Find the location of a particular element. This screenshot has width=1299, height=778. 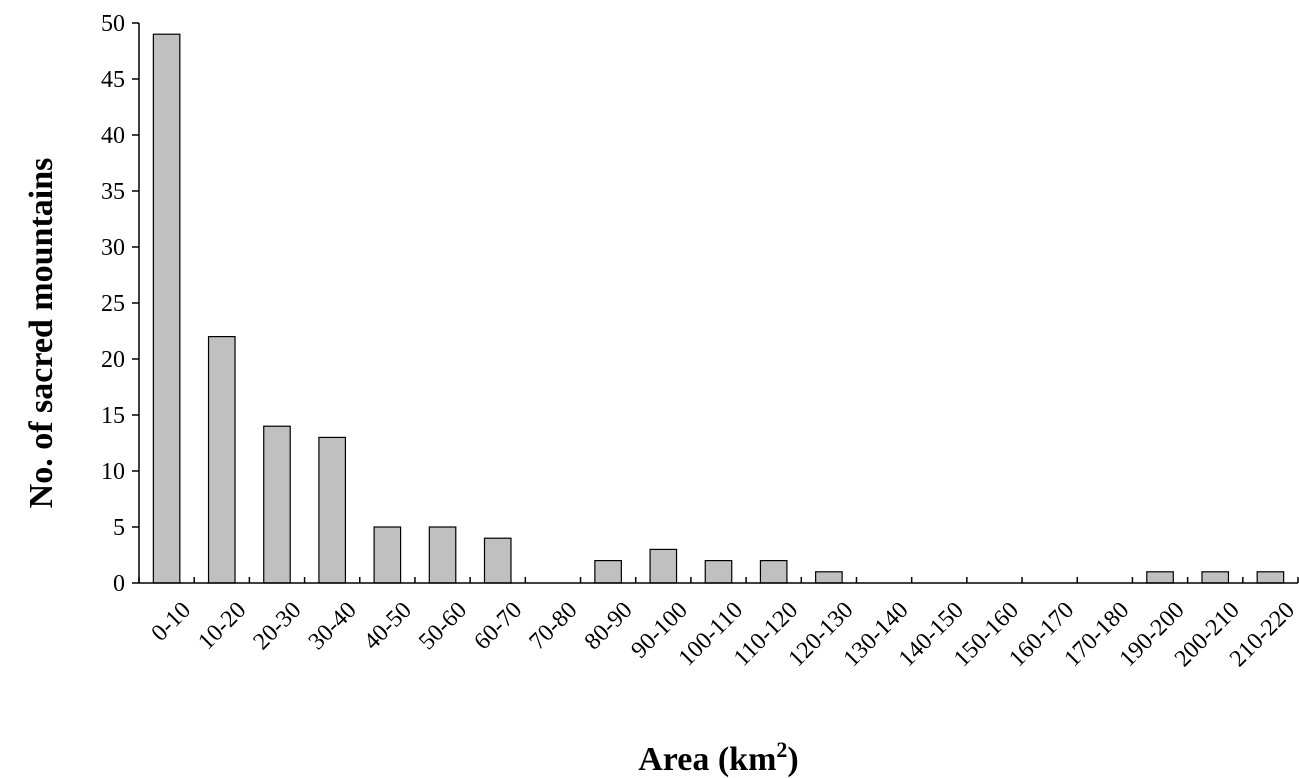

y-axis-title: No. of sacred mountains is located at coordinates (41, 333).